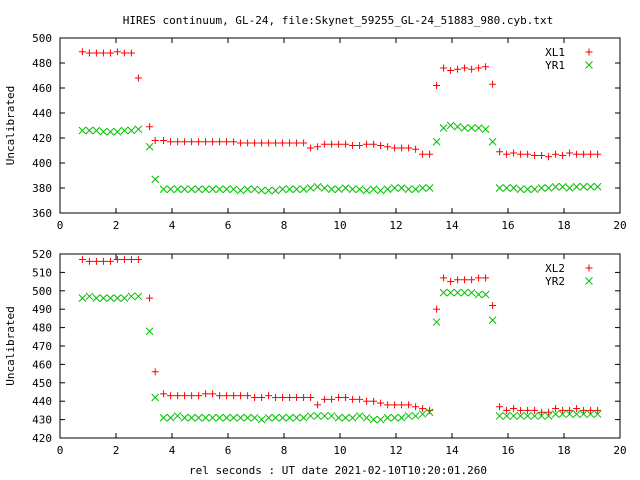  I want to click on x-tick-label-top: 2, so click(116, 225).